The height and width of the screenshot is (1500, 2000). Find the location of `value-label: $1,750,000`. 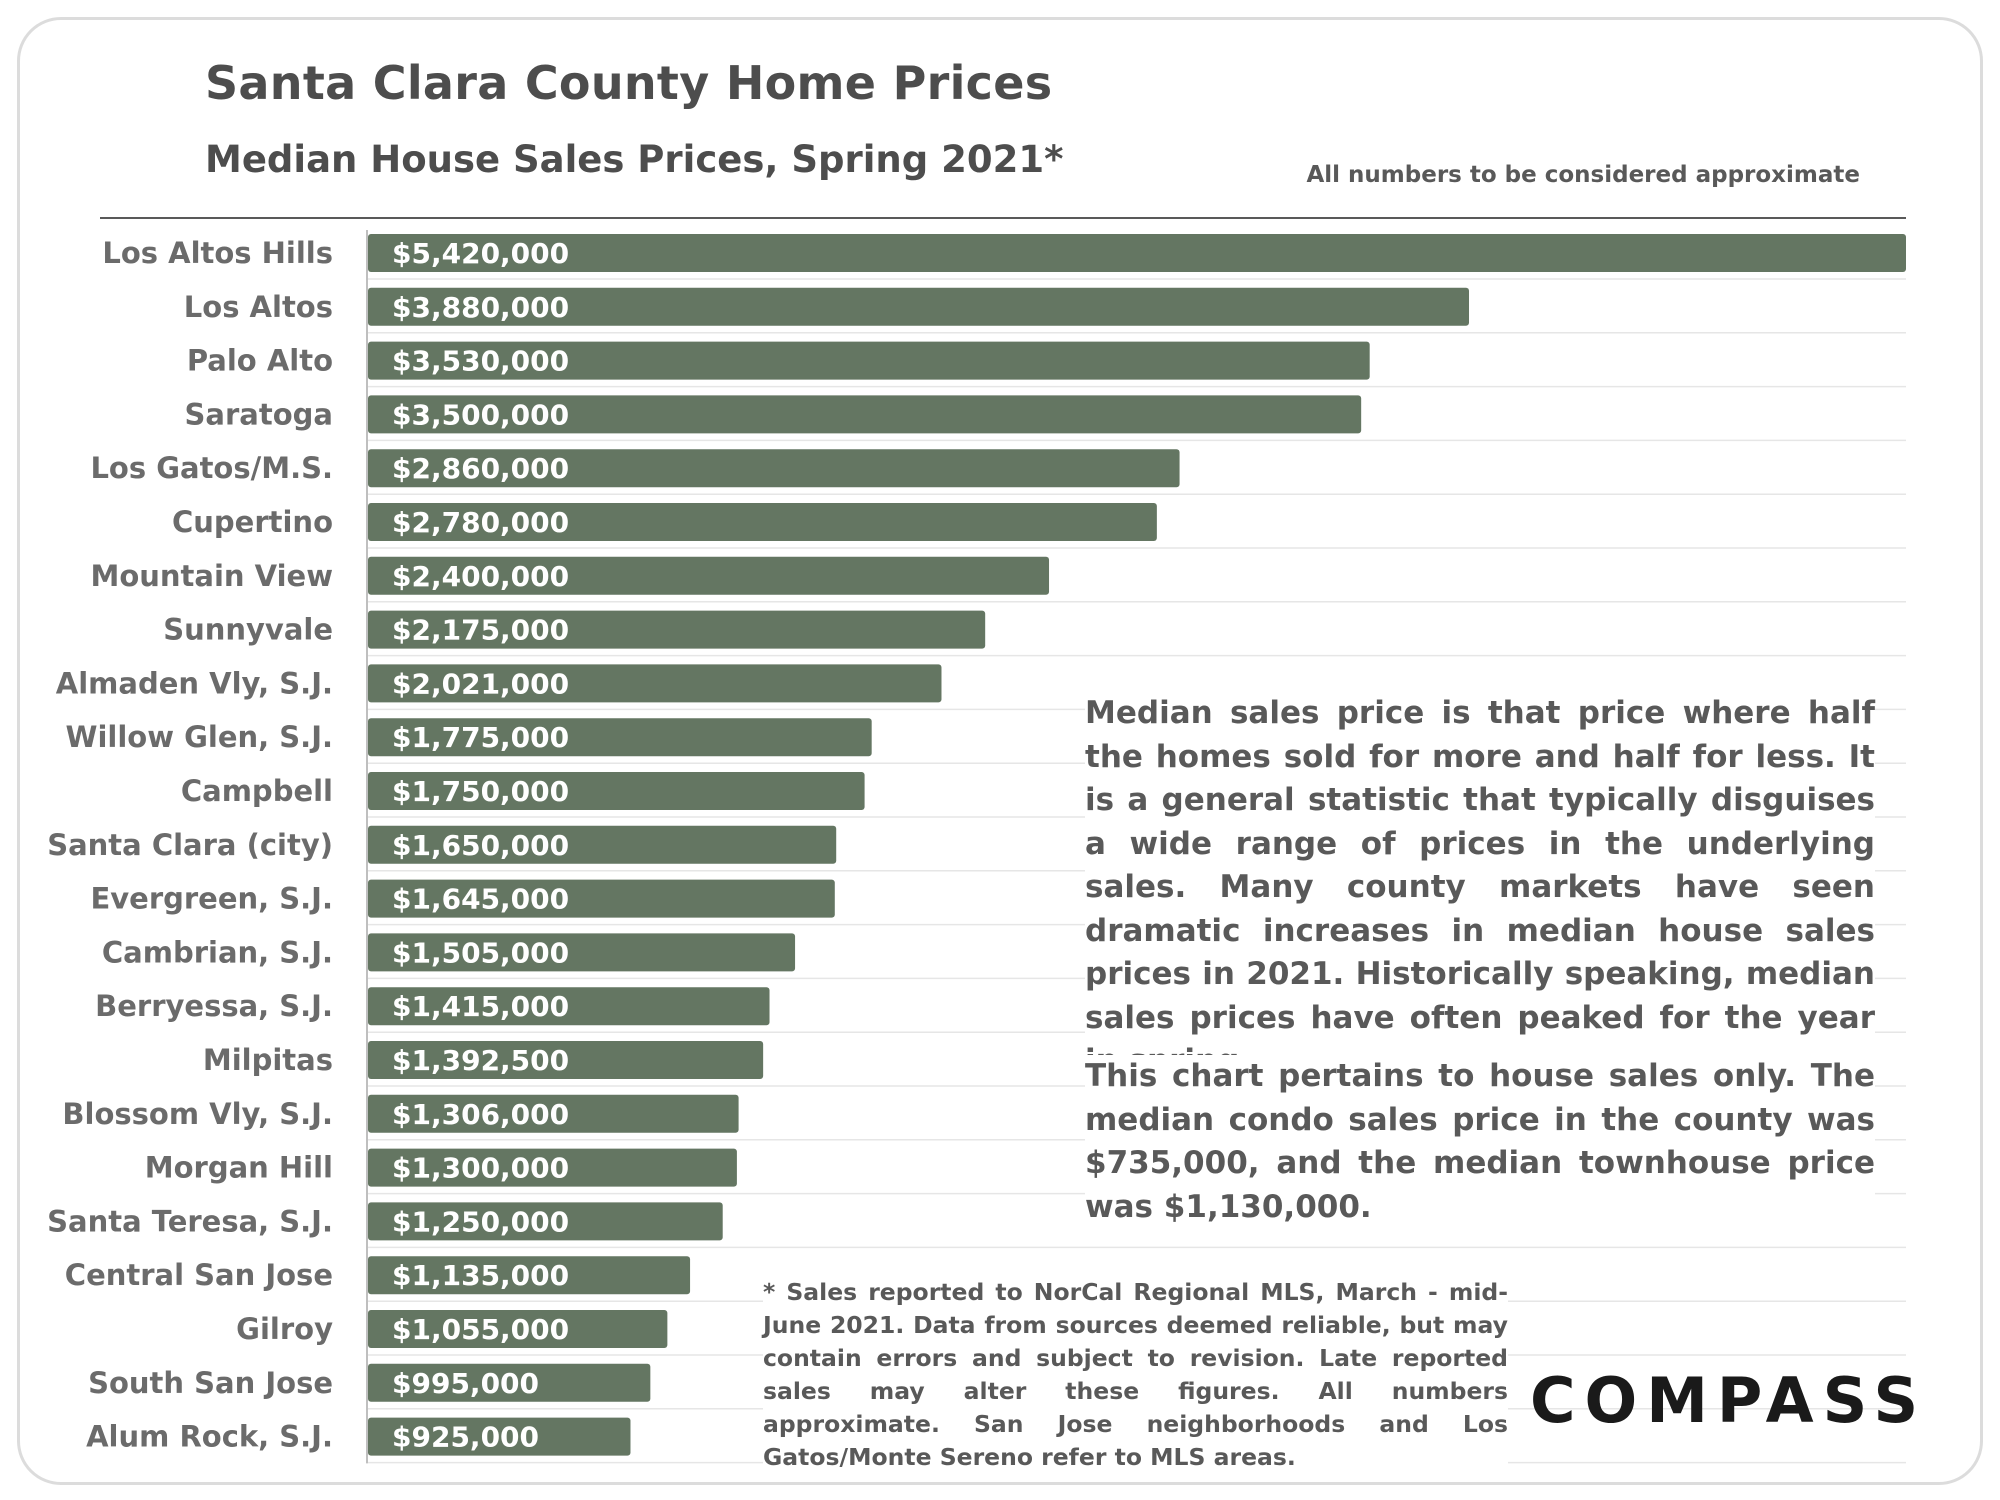

value-label: $1,750,000 is located at coordinates (480, 791).